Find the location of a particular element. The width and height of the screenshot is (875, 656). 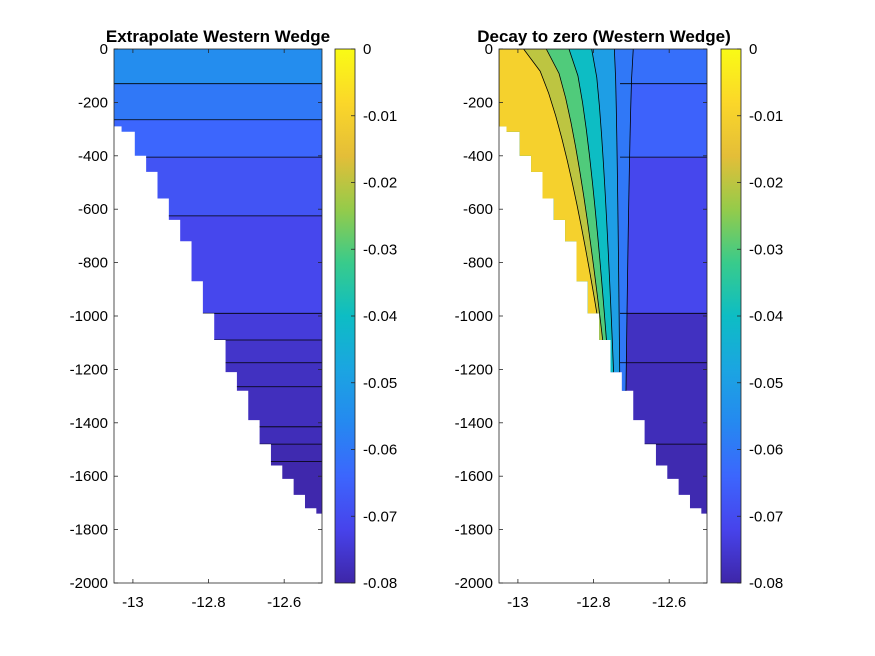

left-chart-title: Extrapolate Western Wedge is located at coordinates (218, 36).